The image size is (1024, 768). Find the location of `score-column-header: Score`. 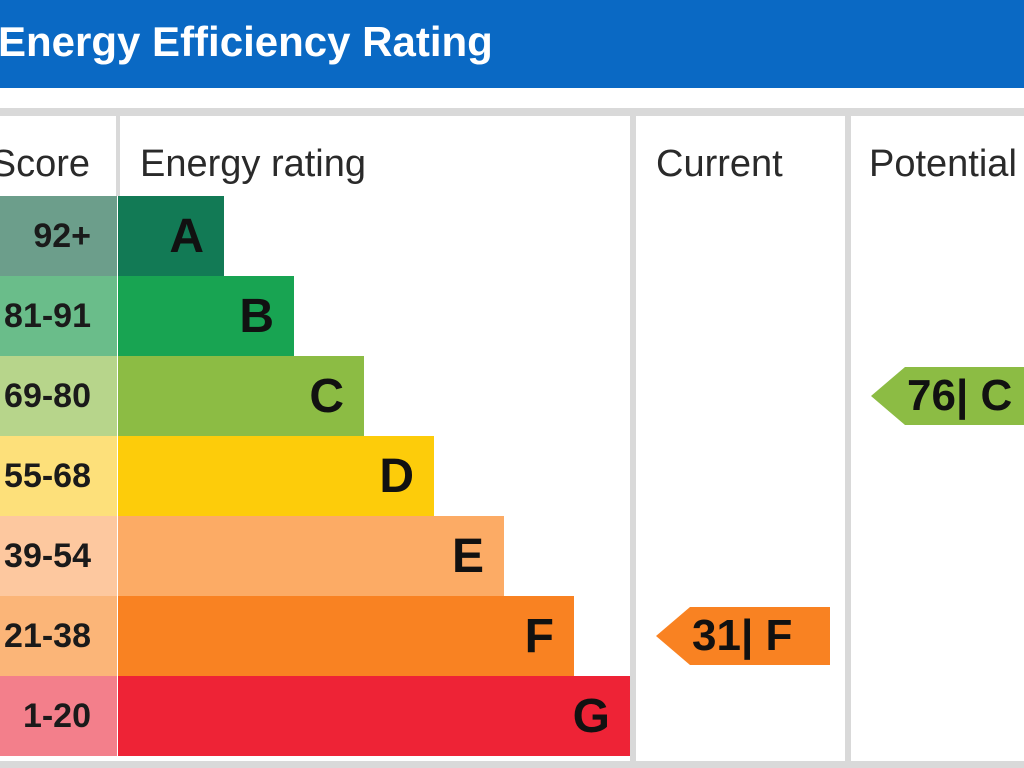

score-column-header: Score is located at coordinates (45, 164).